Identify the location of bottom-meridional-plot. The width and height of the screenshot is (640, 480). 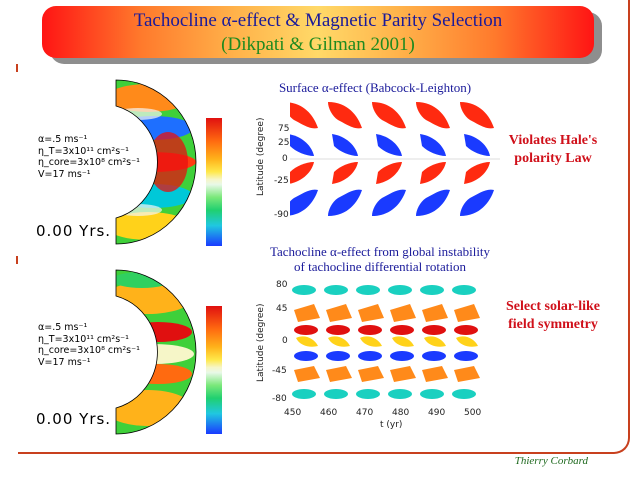
(156, 352).